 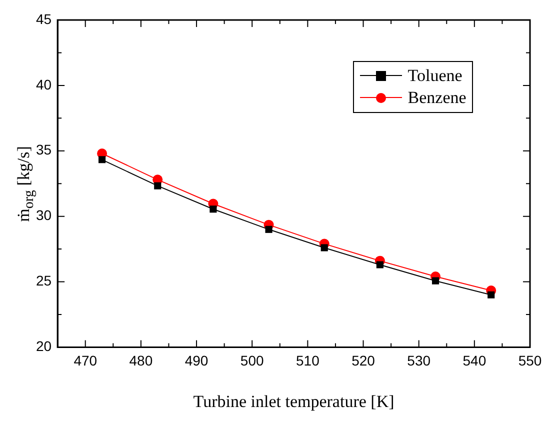 What do you see at coordinates (44, 84) in the screenshot?
I see `y-tick-label: 40` at bounding box center [44, 84].